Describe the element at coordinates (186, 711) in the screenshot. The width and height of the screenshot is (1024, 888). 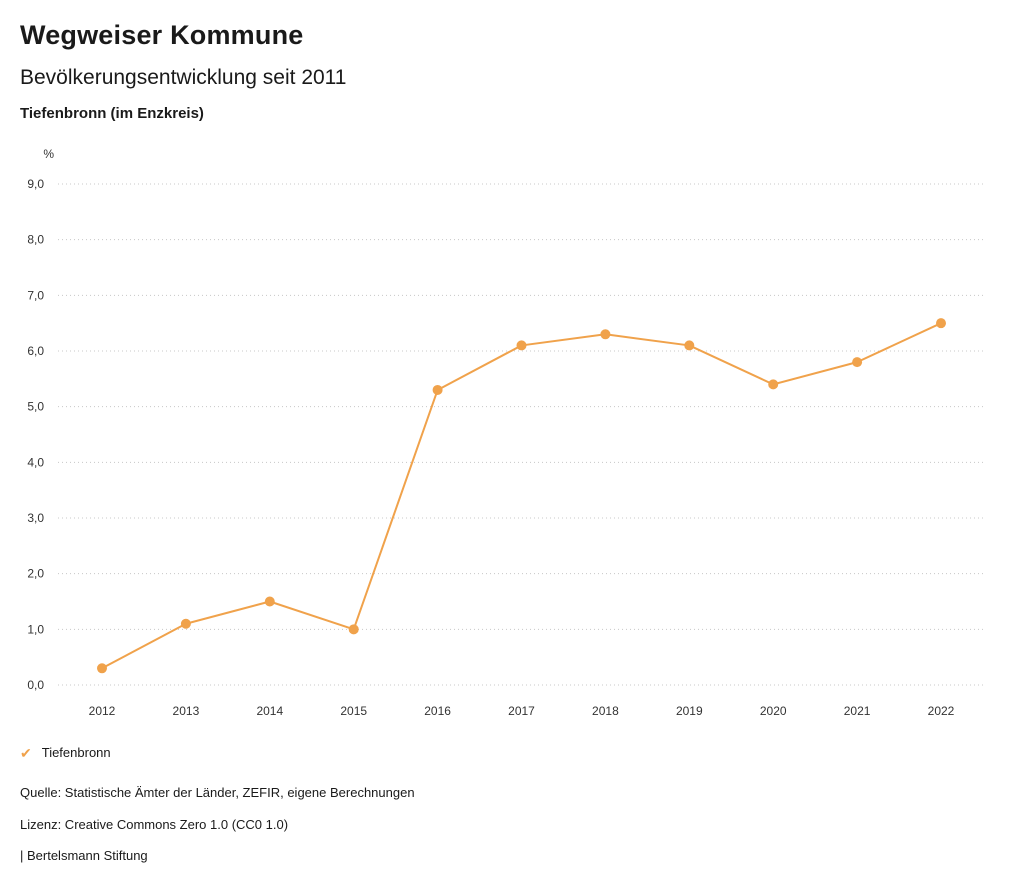
I see `svg-text: 2013` at that location.